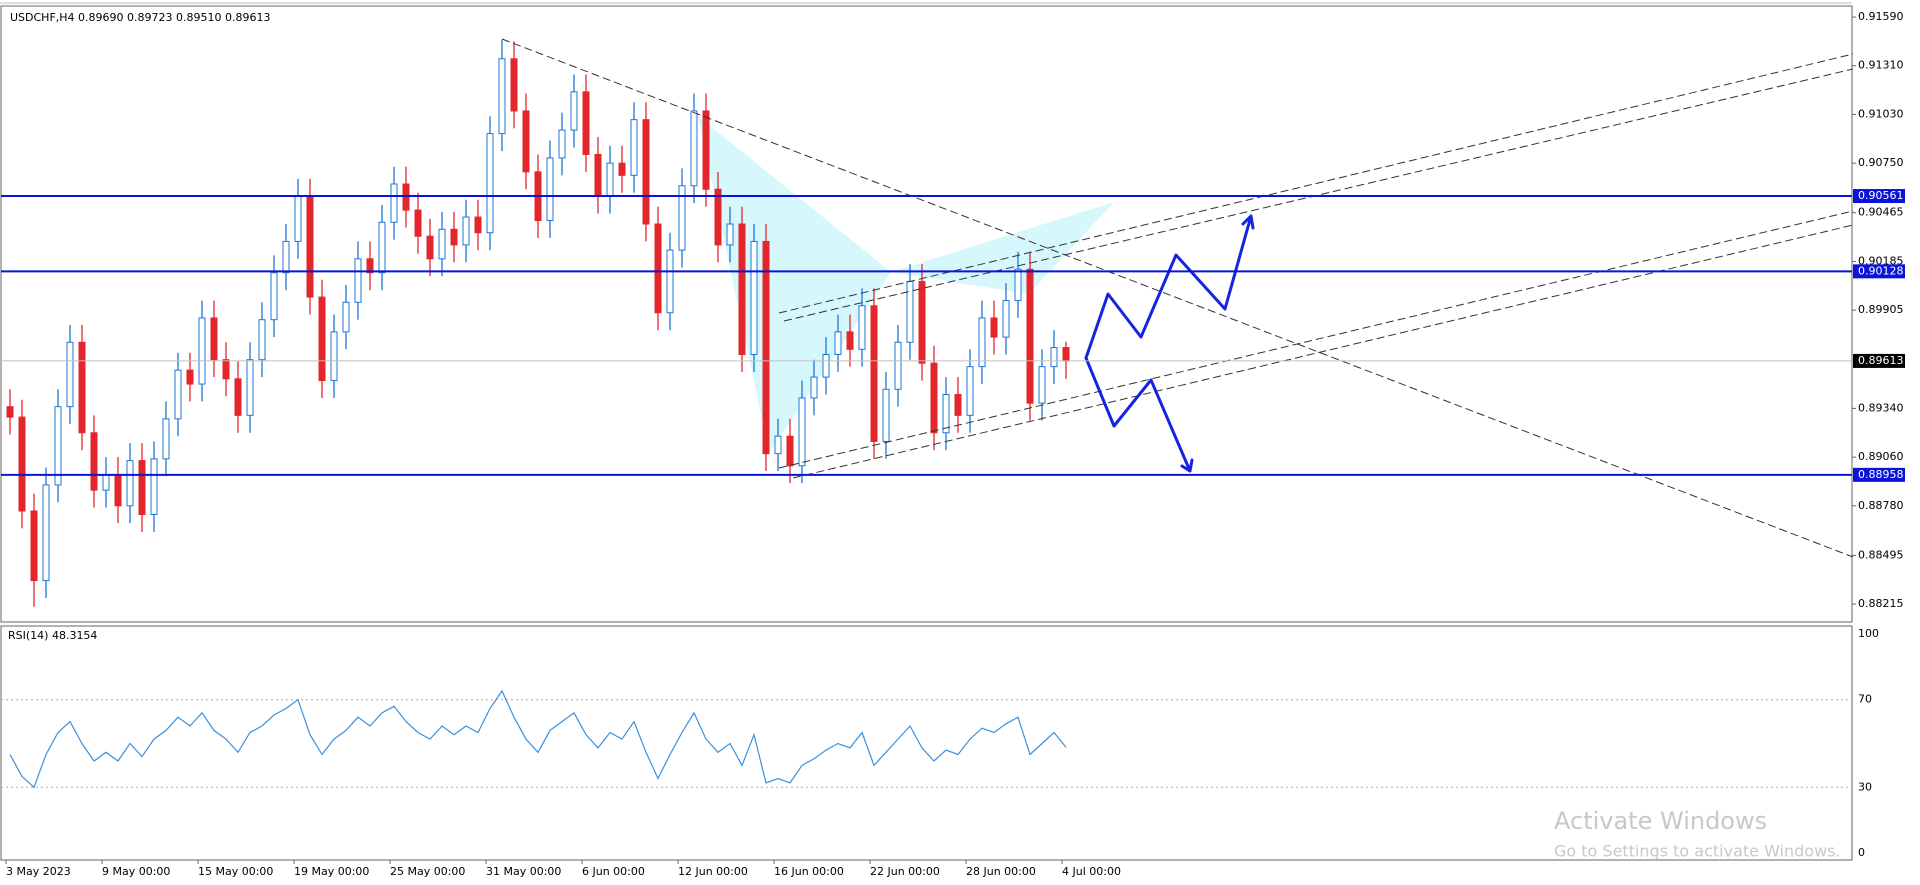  Describe the element at coordinates (1881, 162) in the screenshot. I see `y-tick-label: 0.90750` at that location.